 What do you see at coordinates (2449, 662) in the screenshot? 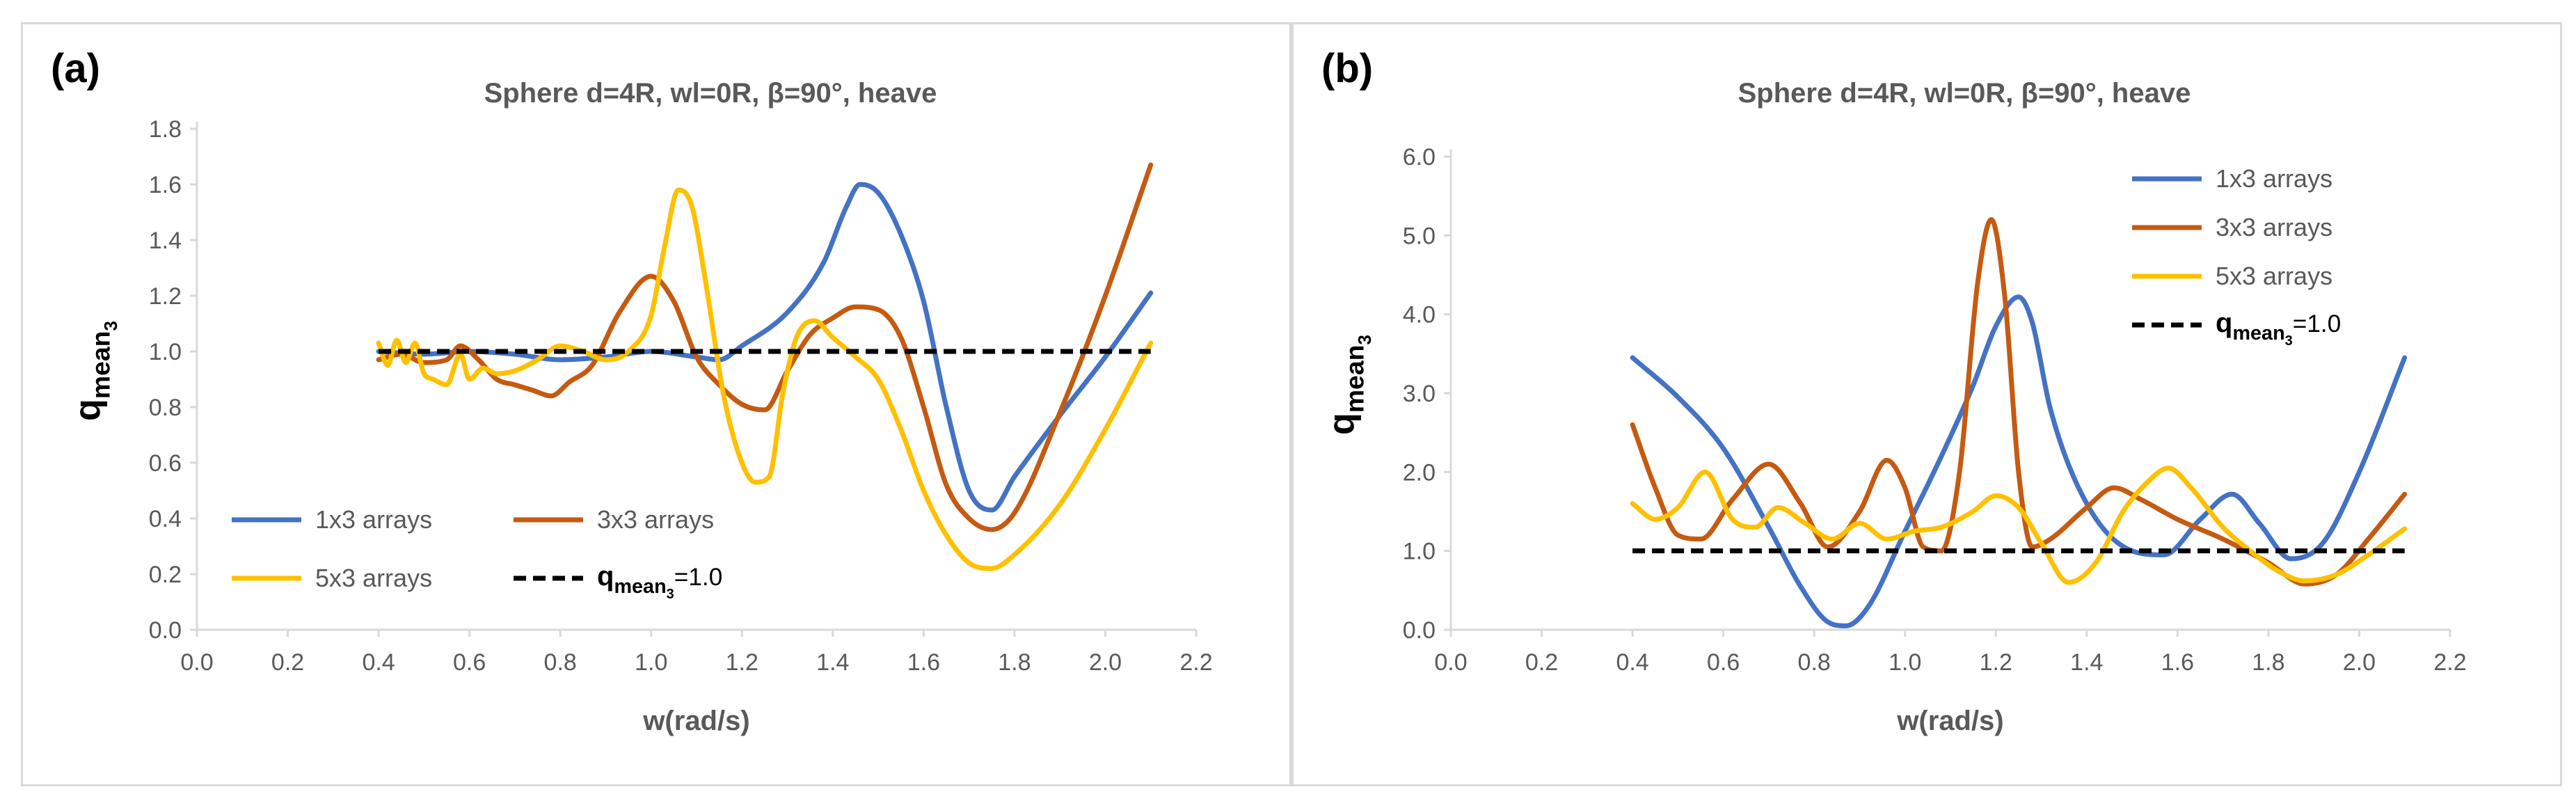
I see `x-tick-label-b-11: 2.2` at bounding box center [2449, 662].